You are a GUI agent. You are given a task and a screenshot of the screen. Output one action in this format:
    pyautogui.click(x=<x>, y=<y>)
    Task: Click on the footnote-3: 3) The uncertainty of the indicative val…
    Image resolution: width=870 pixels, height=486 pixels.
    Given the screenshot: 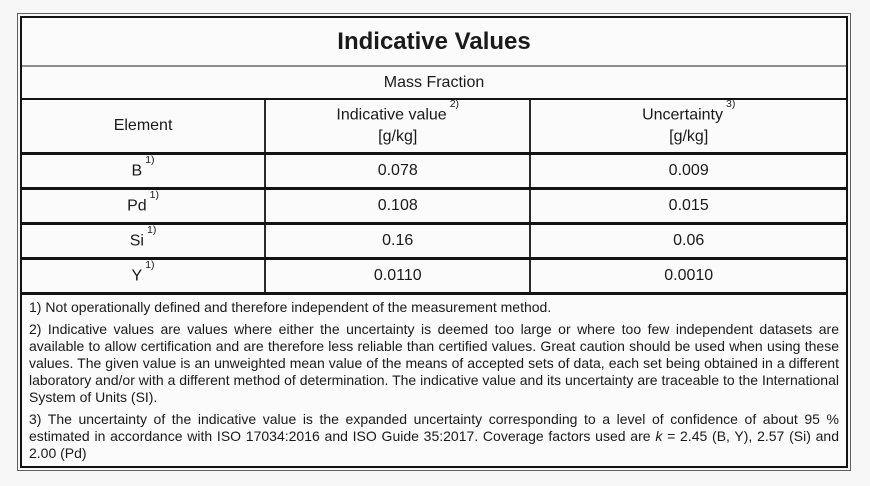 What is the action you would take?
    pyautogui.click(x=434, y=436)
    